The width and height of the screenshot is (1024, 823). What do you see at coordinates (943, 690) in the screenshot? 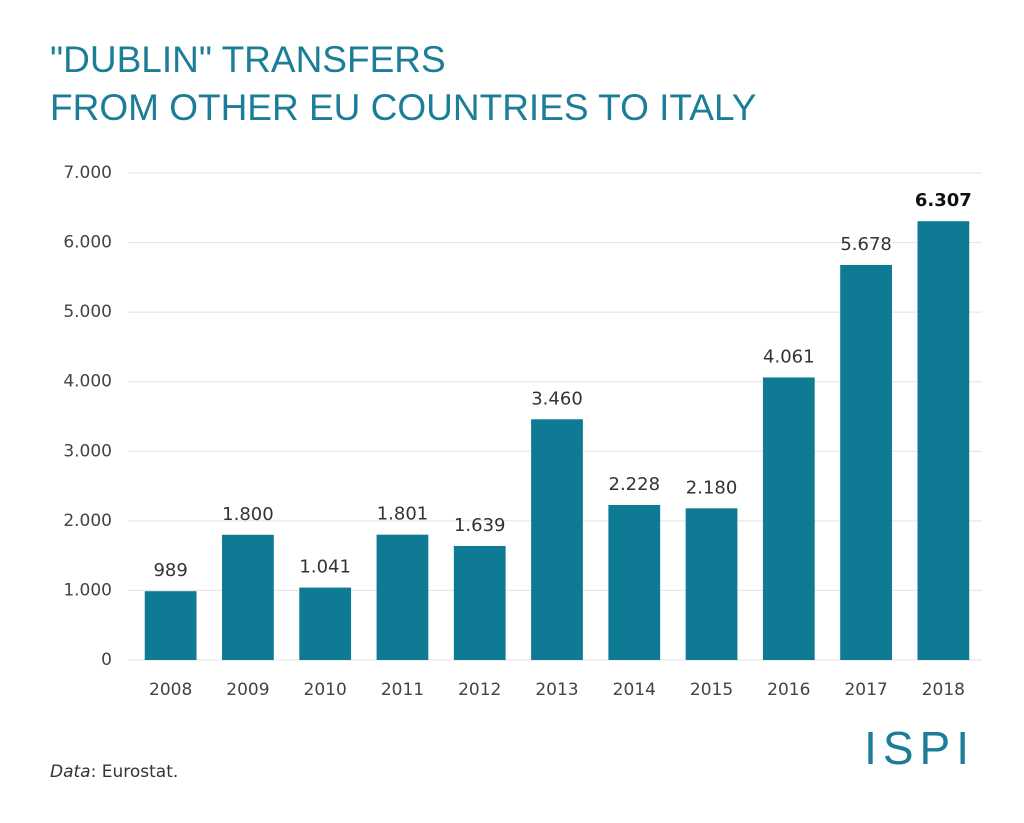
I see `x-tick-label: 2018` at bounding box center [943, 690].